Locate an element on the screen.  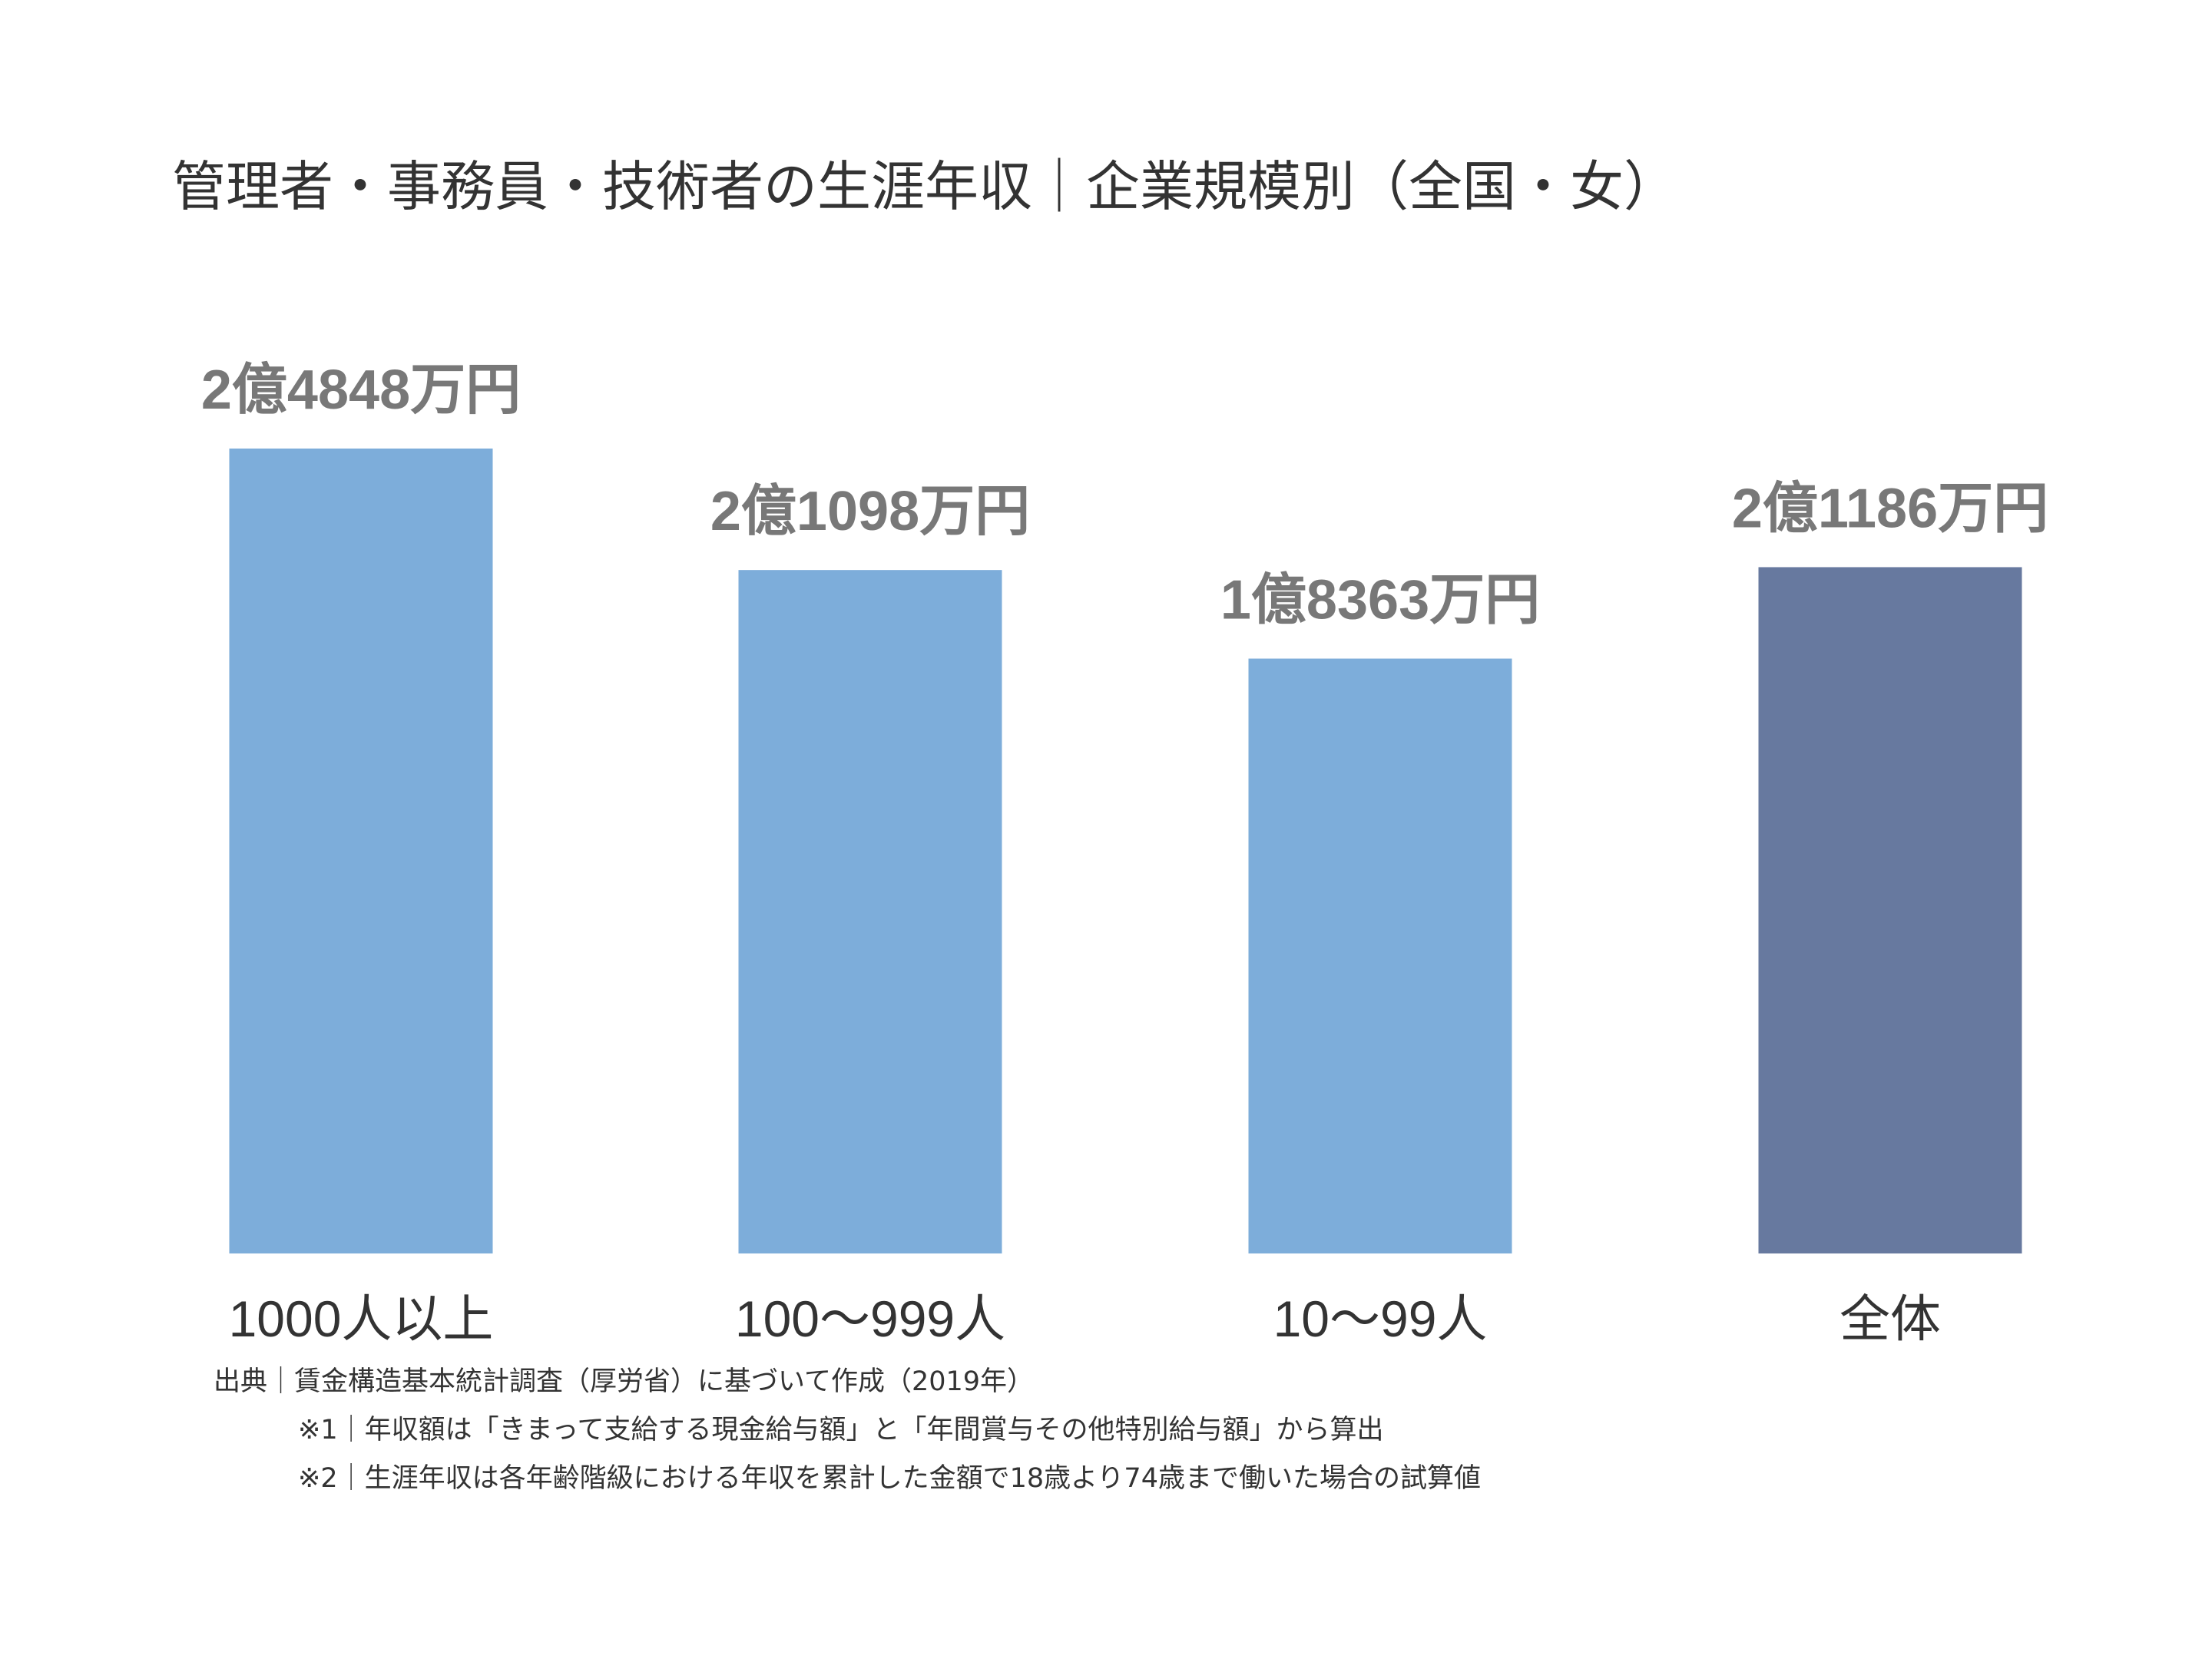
data-label-0: 2億4848万円 is located at coordinates (361, 390).